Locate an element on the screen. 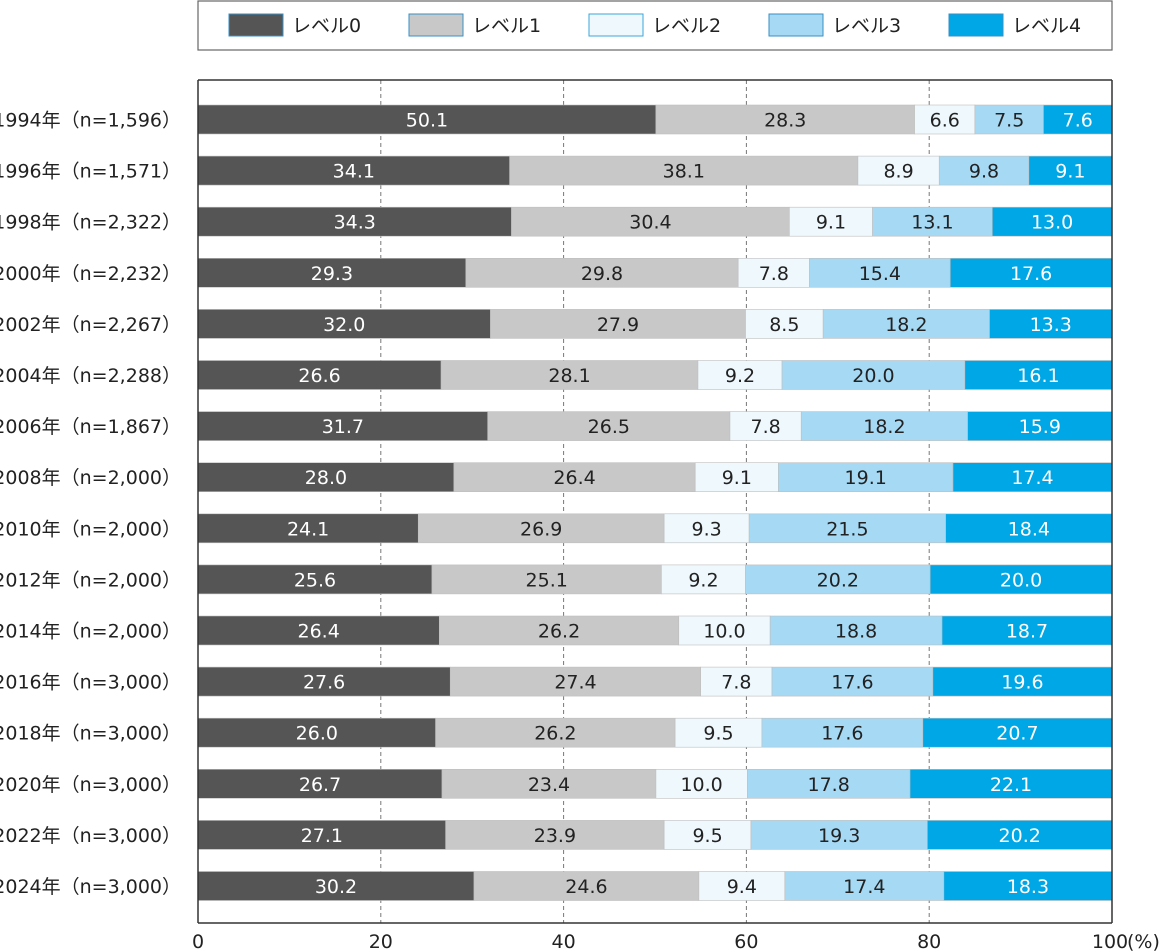  data-label-2: 9.3 is located at coordinates (707, 529).